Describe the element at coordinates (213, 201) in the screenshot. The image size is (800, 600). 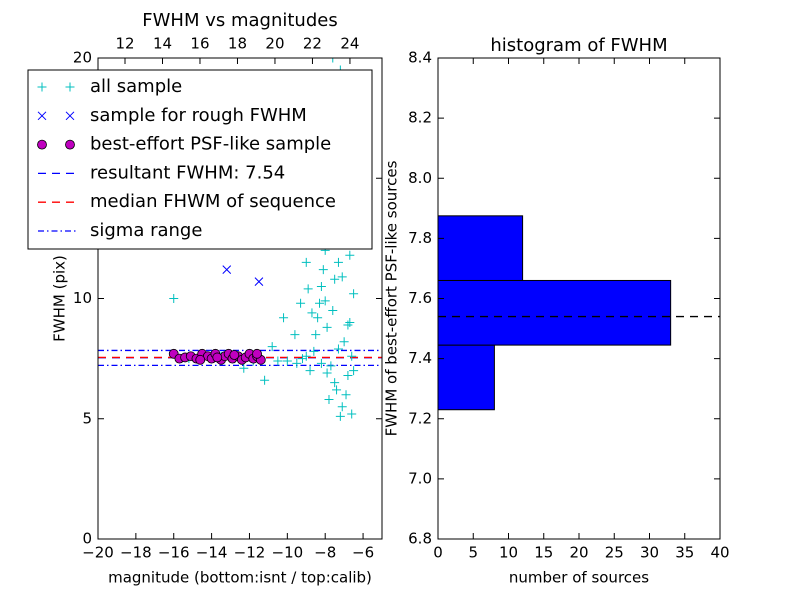
I see `legend-label: median FHWM of sequence` at that location.